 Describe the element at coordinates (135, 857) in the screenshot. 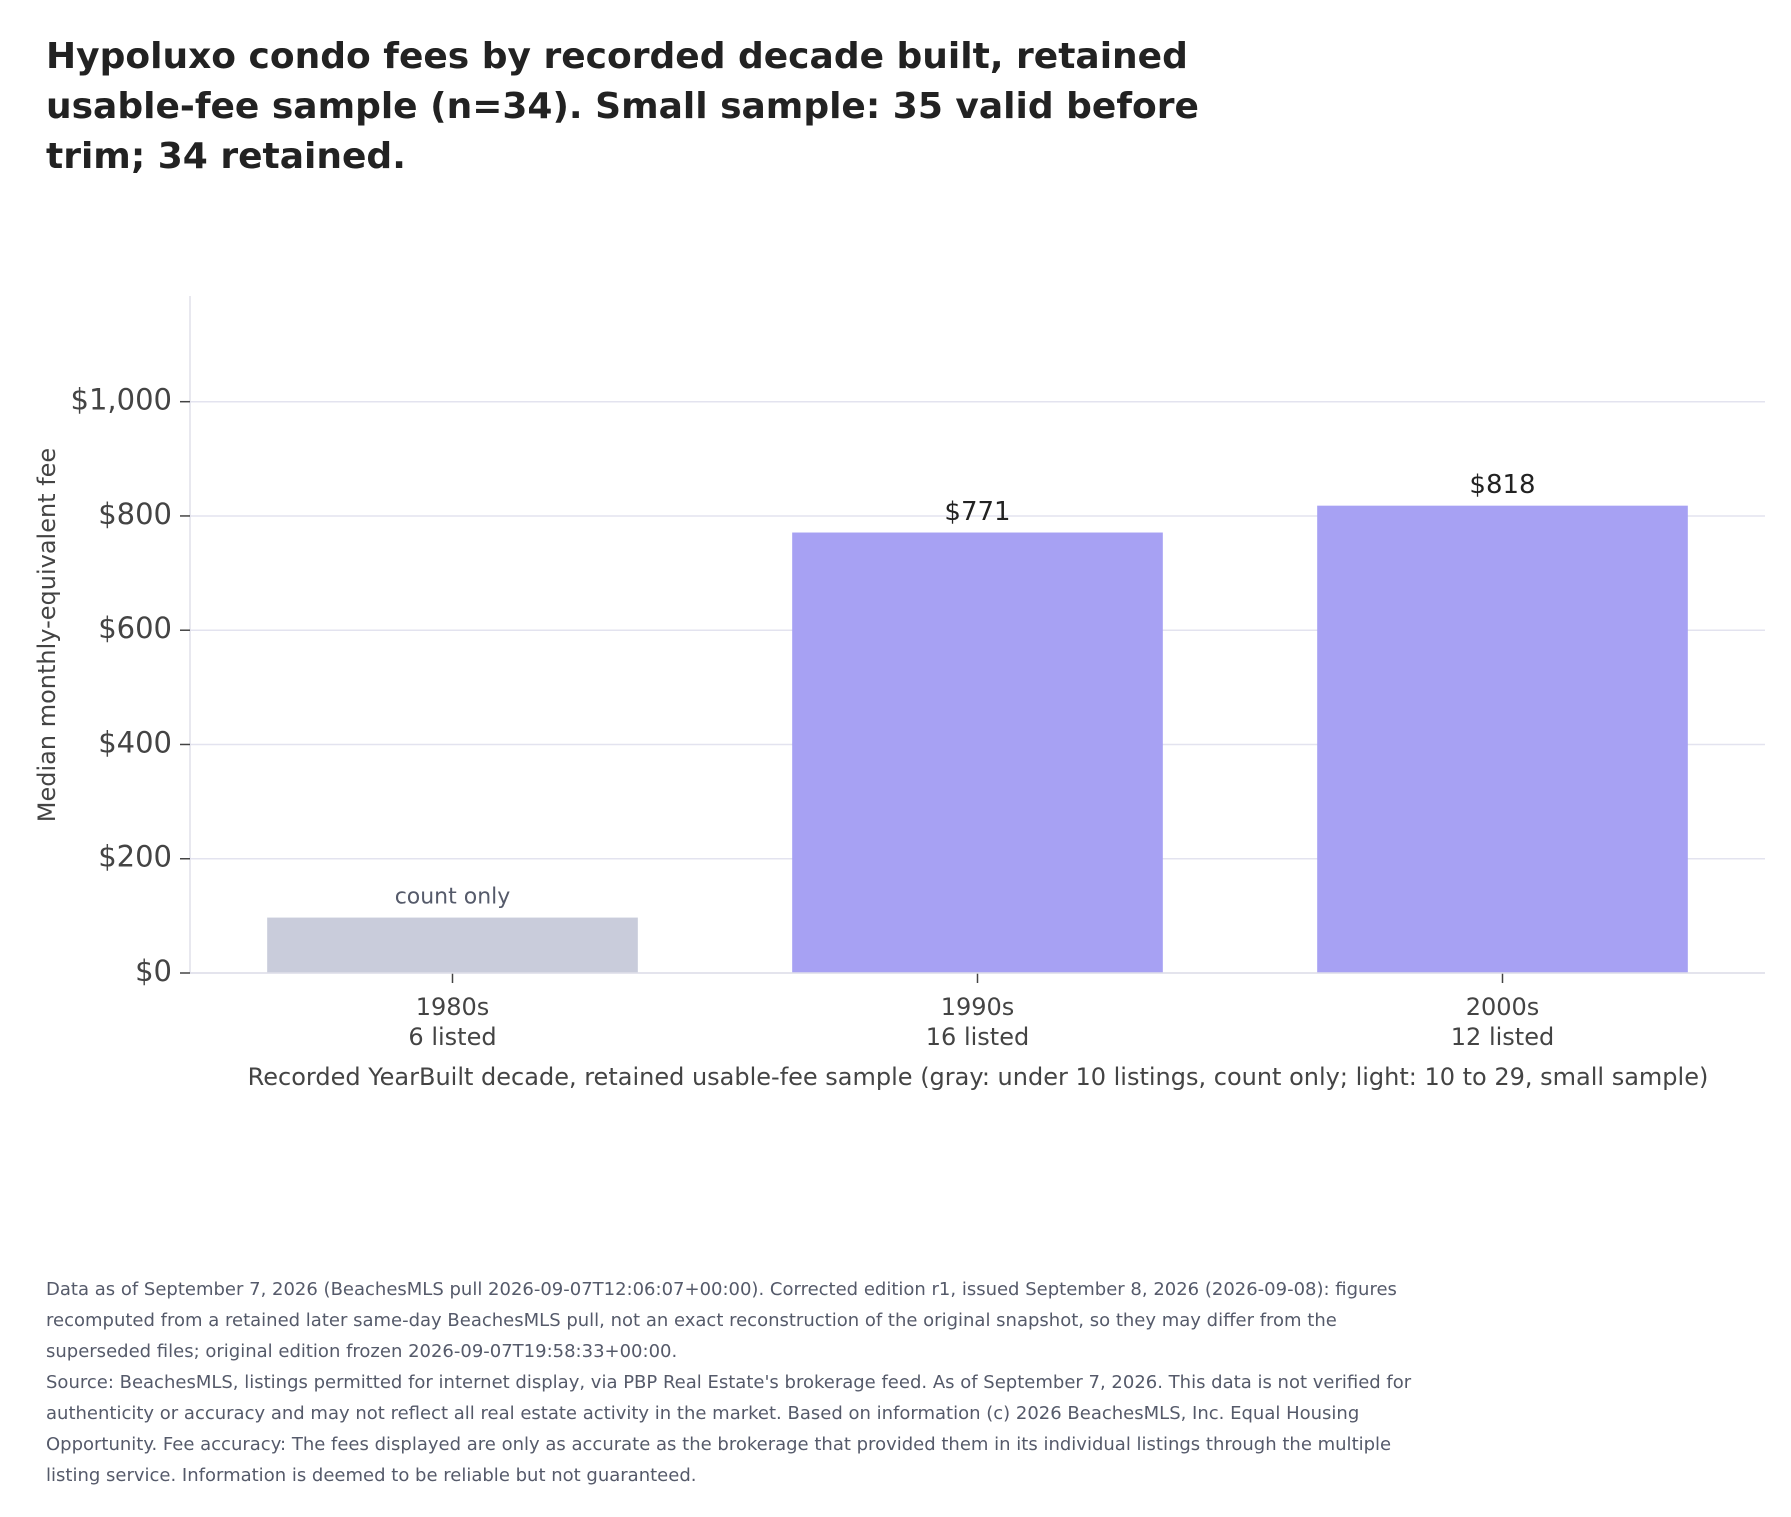

I see `y-tick-label: $200` at that location.